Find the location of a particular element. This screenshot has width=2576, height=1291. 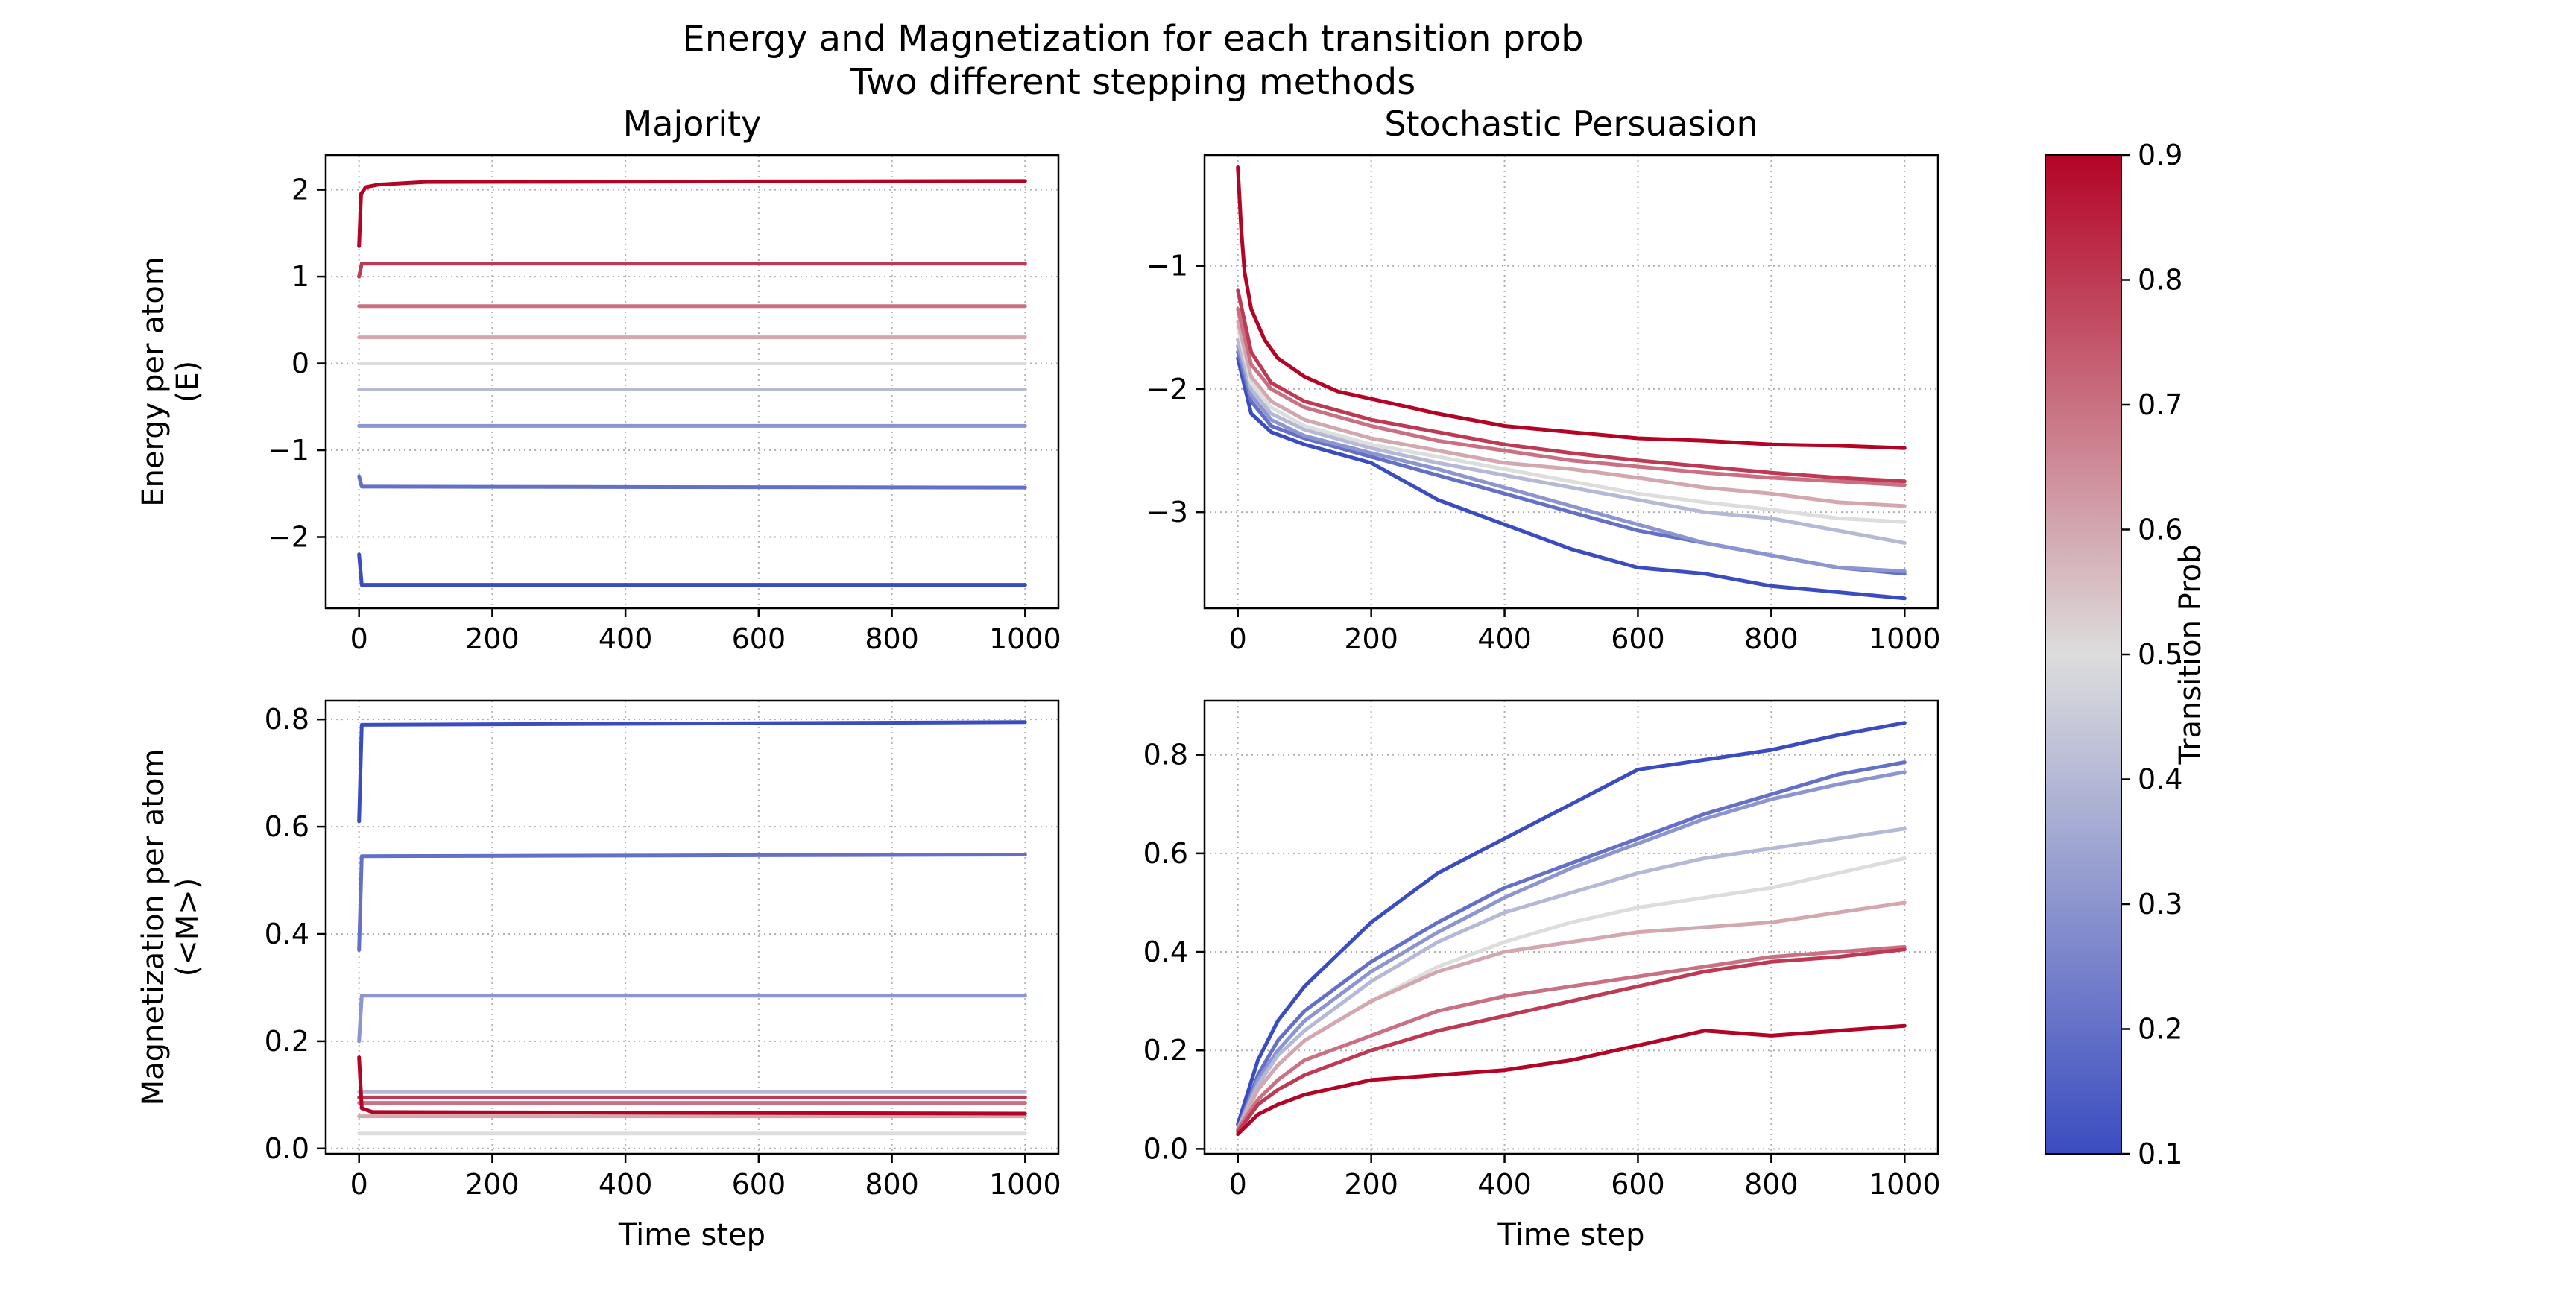

colorbar-tick-label: 0.6 is located at coordinates (2160, 530).